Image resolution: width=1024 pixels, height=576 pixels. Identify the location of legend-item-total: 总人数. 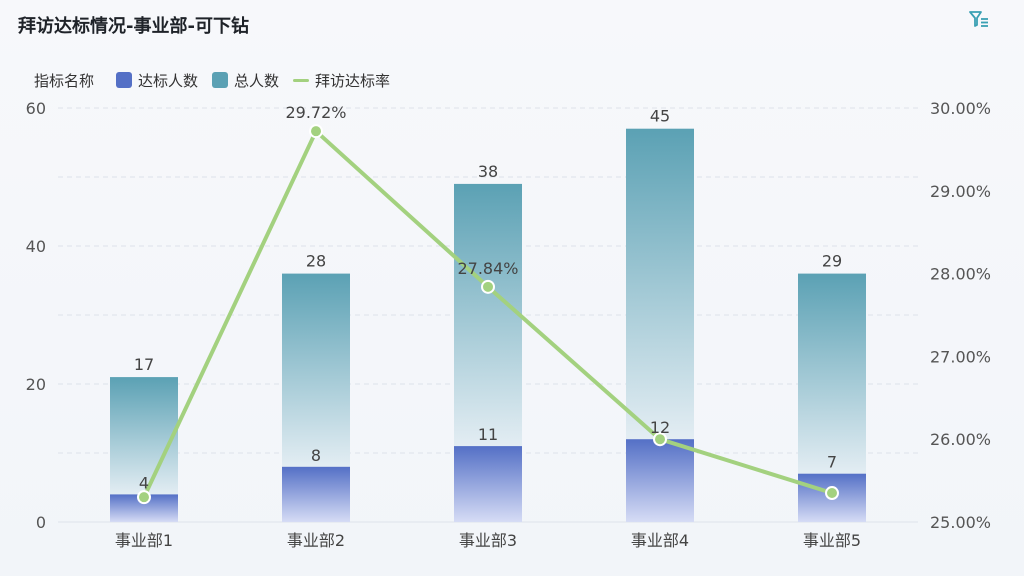
(245, 80).